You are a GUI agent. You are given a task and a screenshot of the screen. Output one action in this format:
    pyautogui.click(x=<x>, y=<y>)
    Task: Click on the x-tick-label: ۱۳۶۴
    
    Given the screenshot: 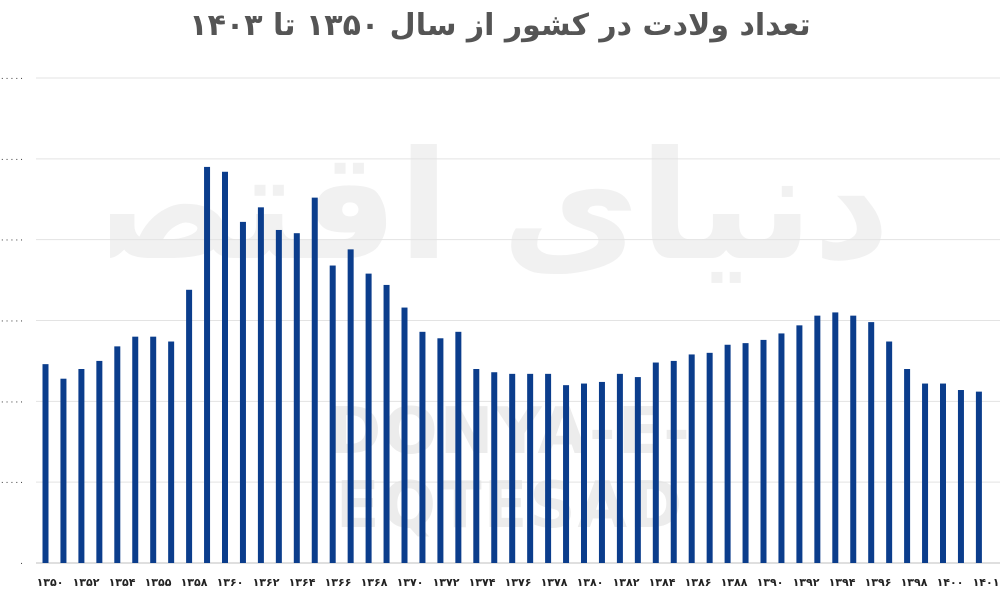 What is the action you would take?
    pyautogui.click(x=302, y=582)
    